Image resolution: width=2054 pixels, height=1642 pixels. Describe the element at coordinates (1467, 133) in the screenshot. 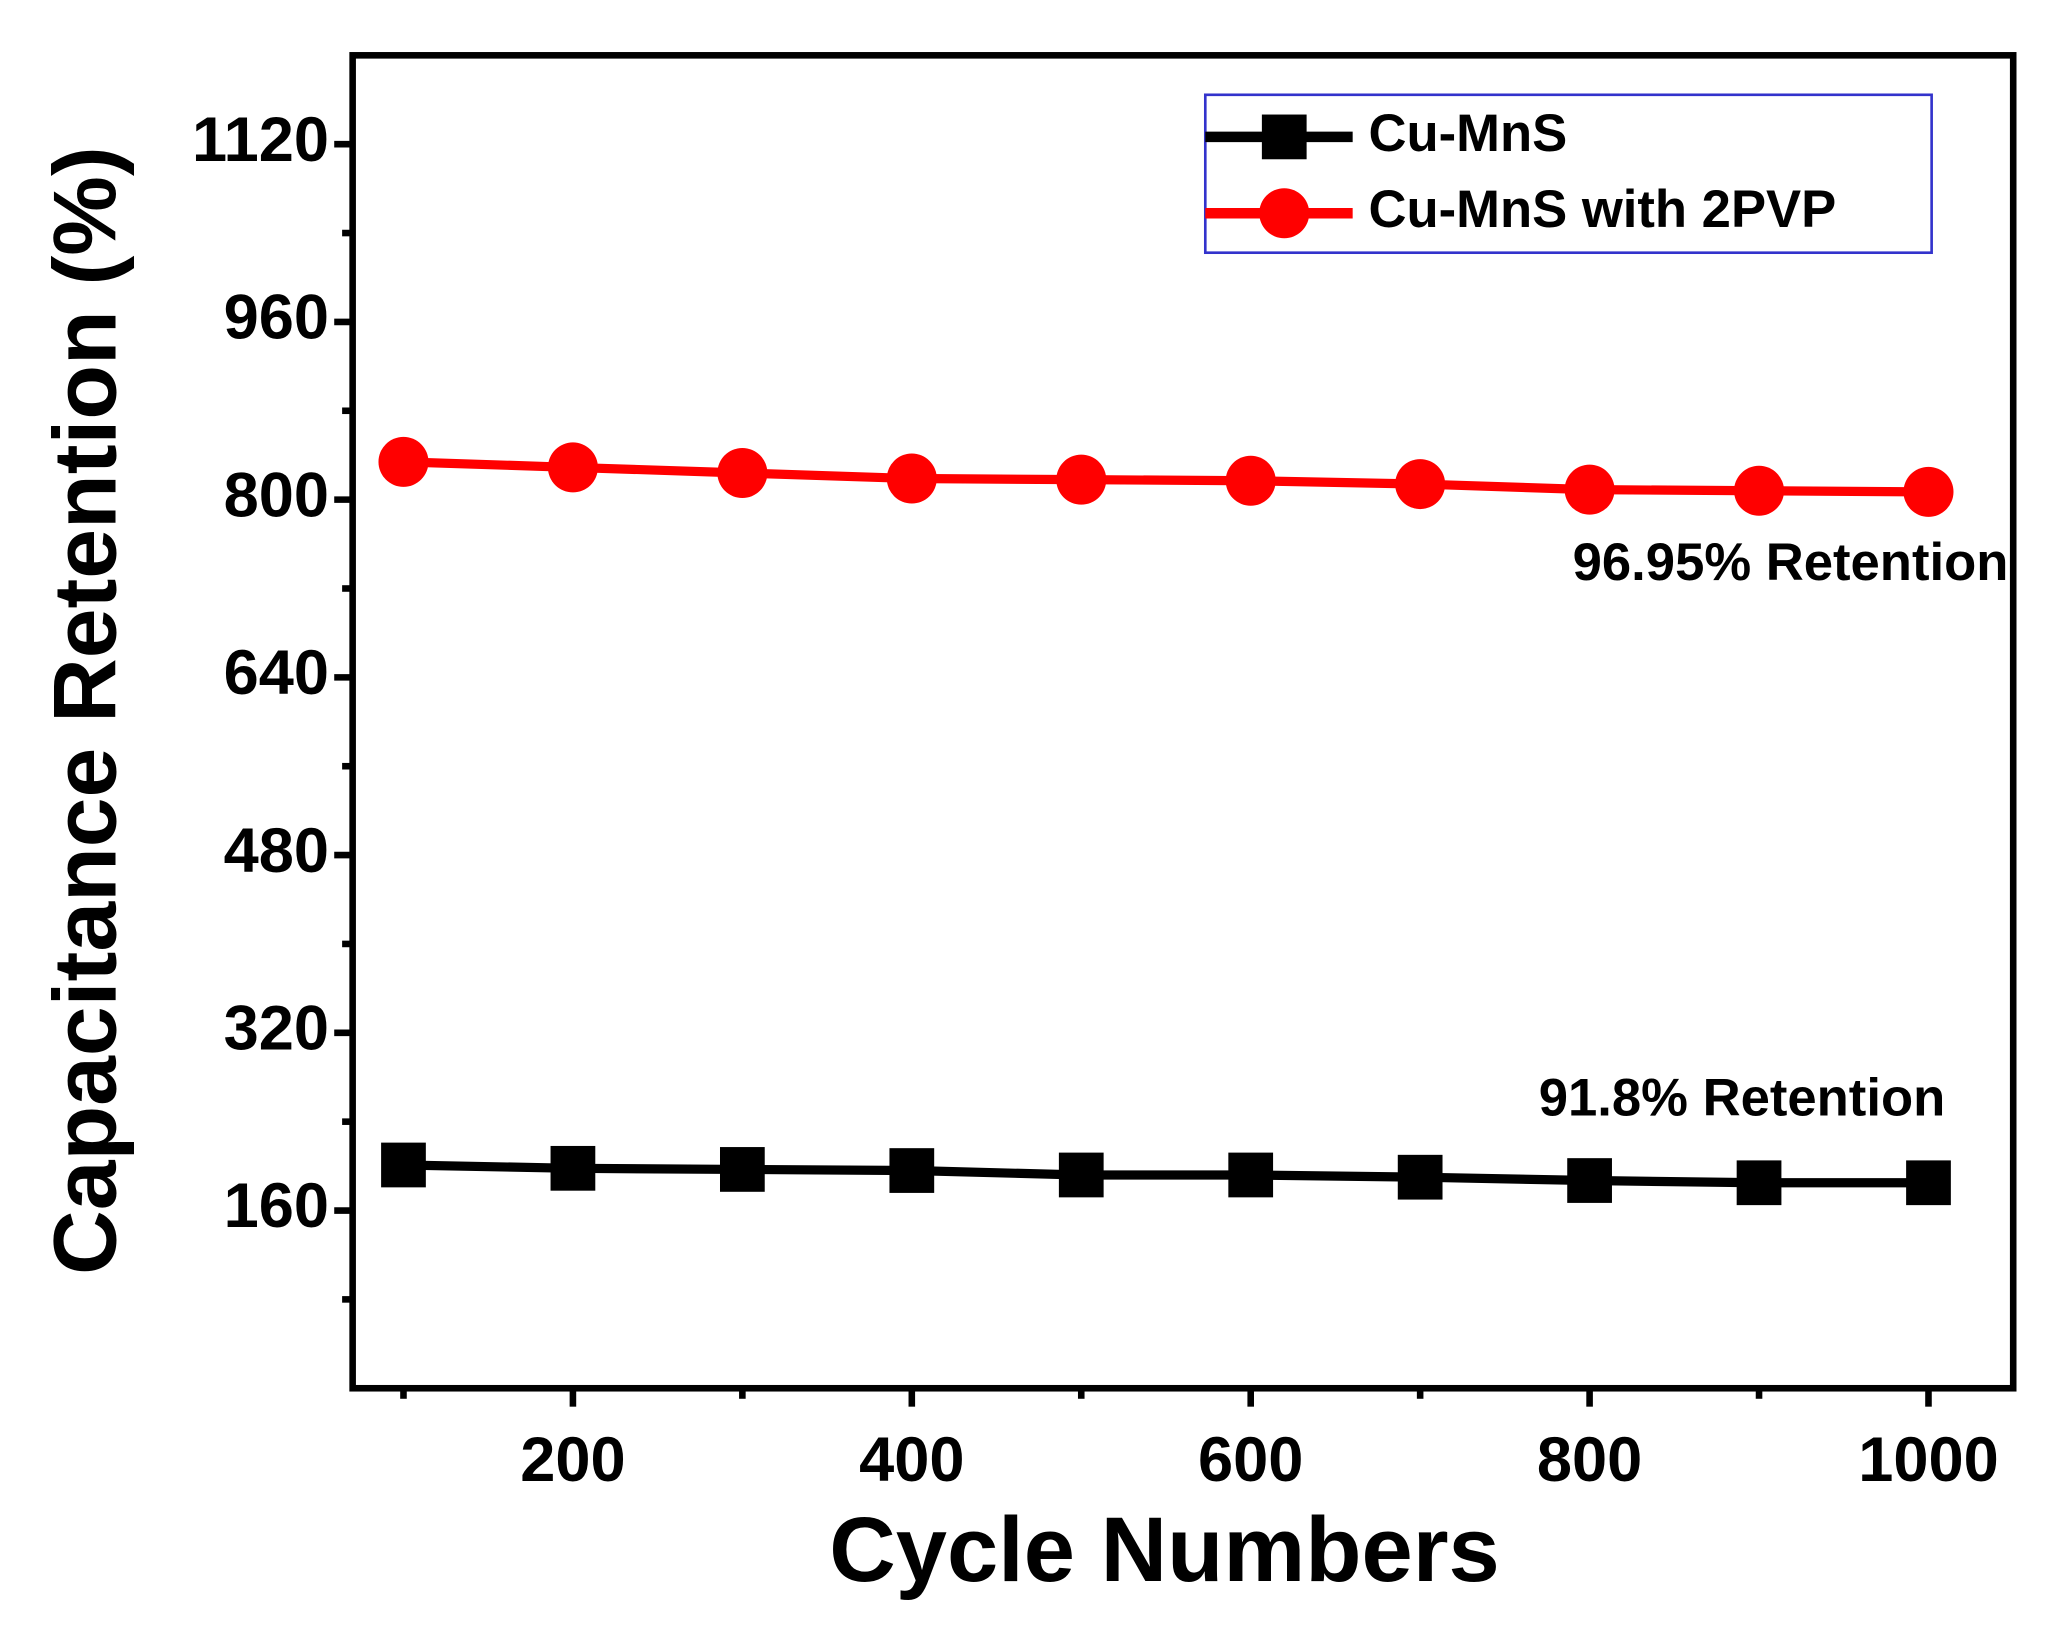

I see `legend-label: Cu-MnS` at that location.